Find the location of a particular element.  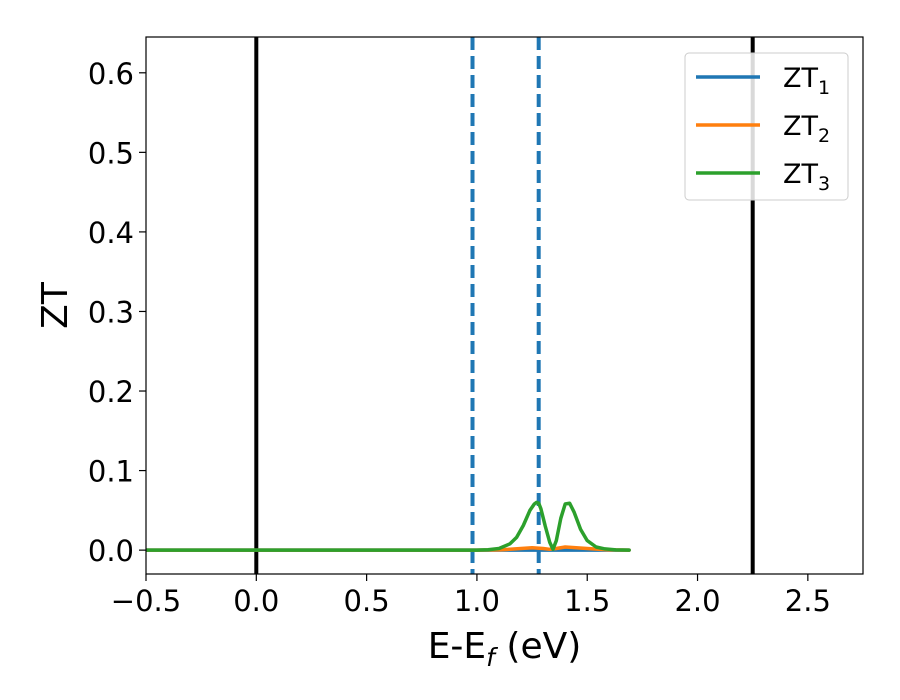

x-tick-label-2: 0.5 is located at coordinates (367, 601).